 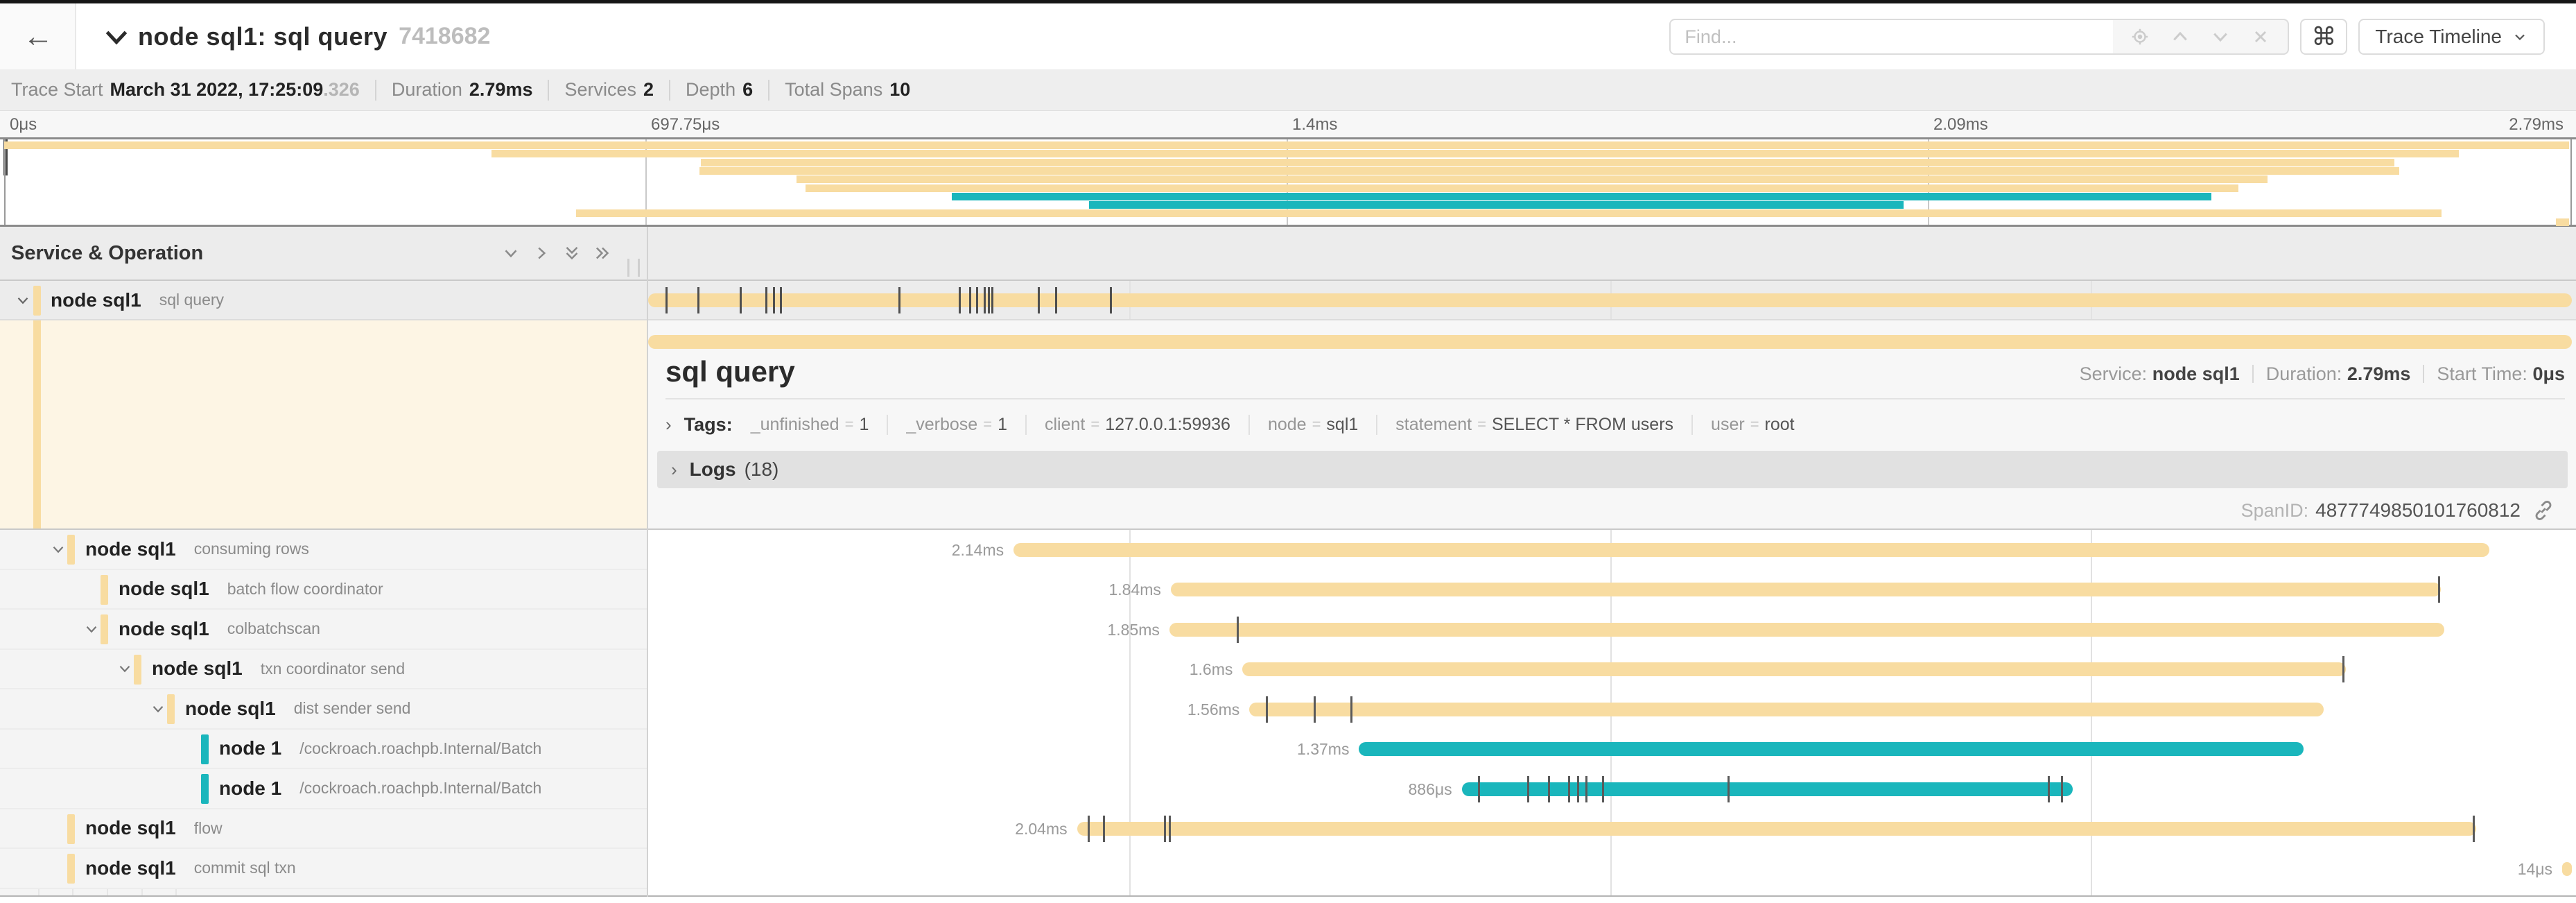 I want to click on service-color-stripe, so click(x=205, y=749).